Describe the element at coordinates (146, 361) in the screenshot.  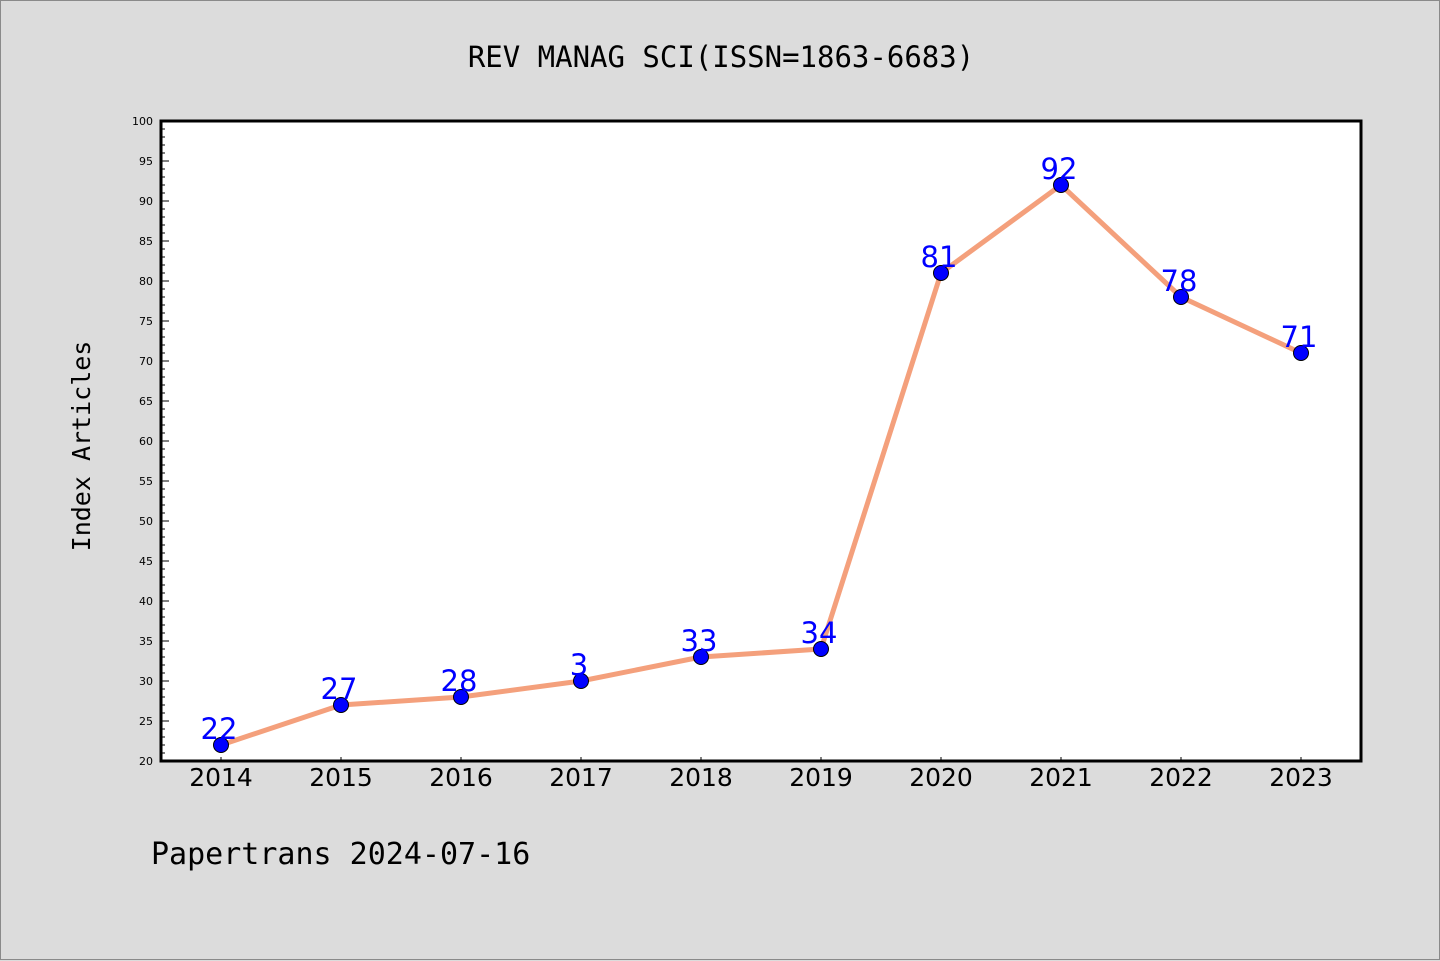
I see `y-tick-label: 70` at that location.